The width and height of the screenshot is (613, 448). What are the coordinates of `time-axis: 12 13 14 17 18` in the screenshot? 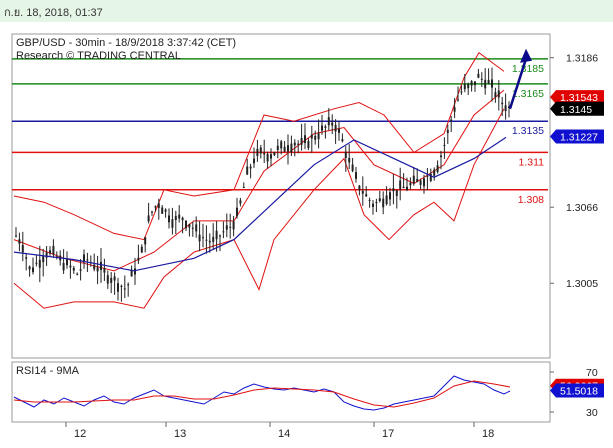 It's located at (281, 430).